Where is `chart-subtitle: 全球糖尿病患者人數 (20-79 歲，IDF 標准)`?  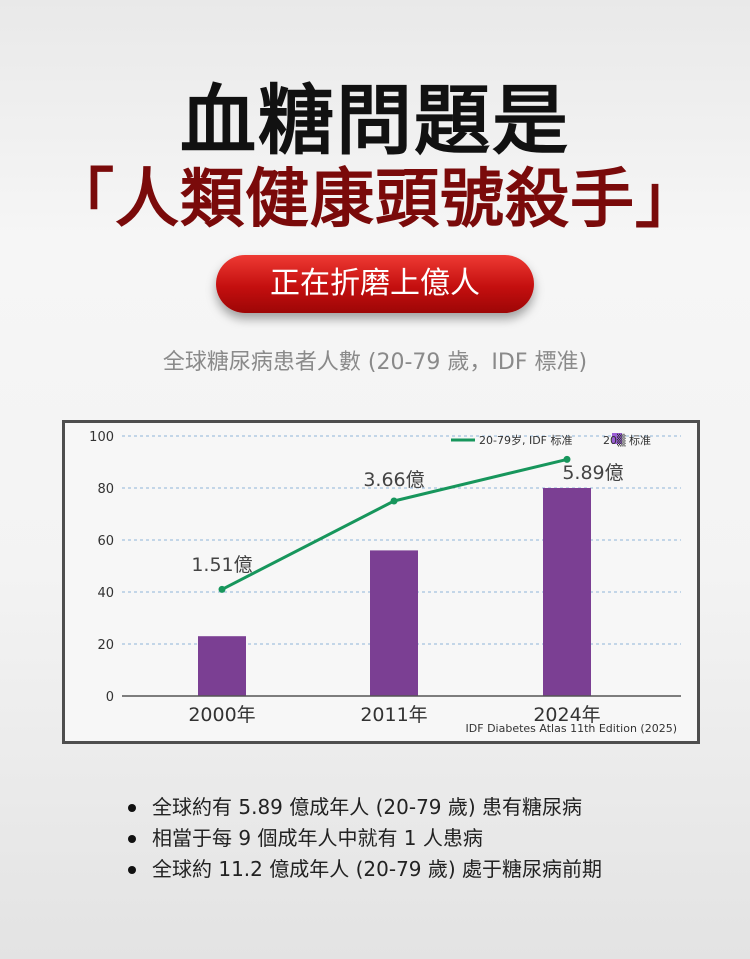
chart-subtitle: 全球糖尿病患者人數 (20-79 歲，IDF 標准) is located at coordinates (375, 362).